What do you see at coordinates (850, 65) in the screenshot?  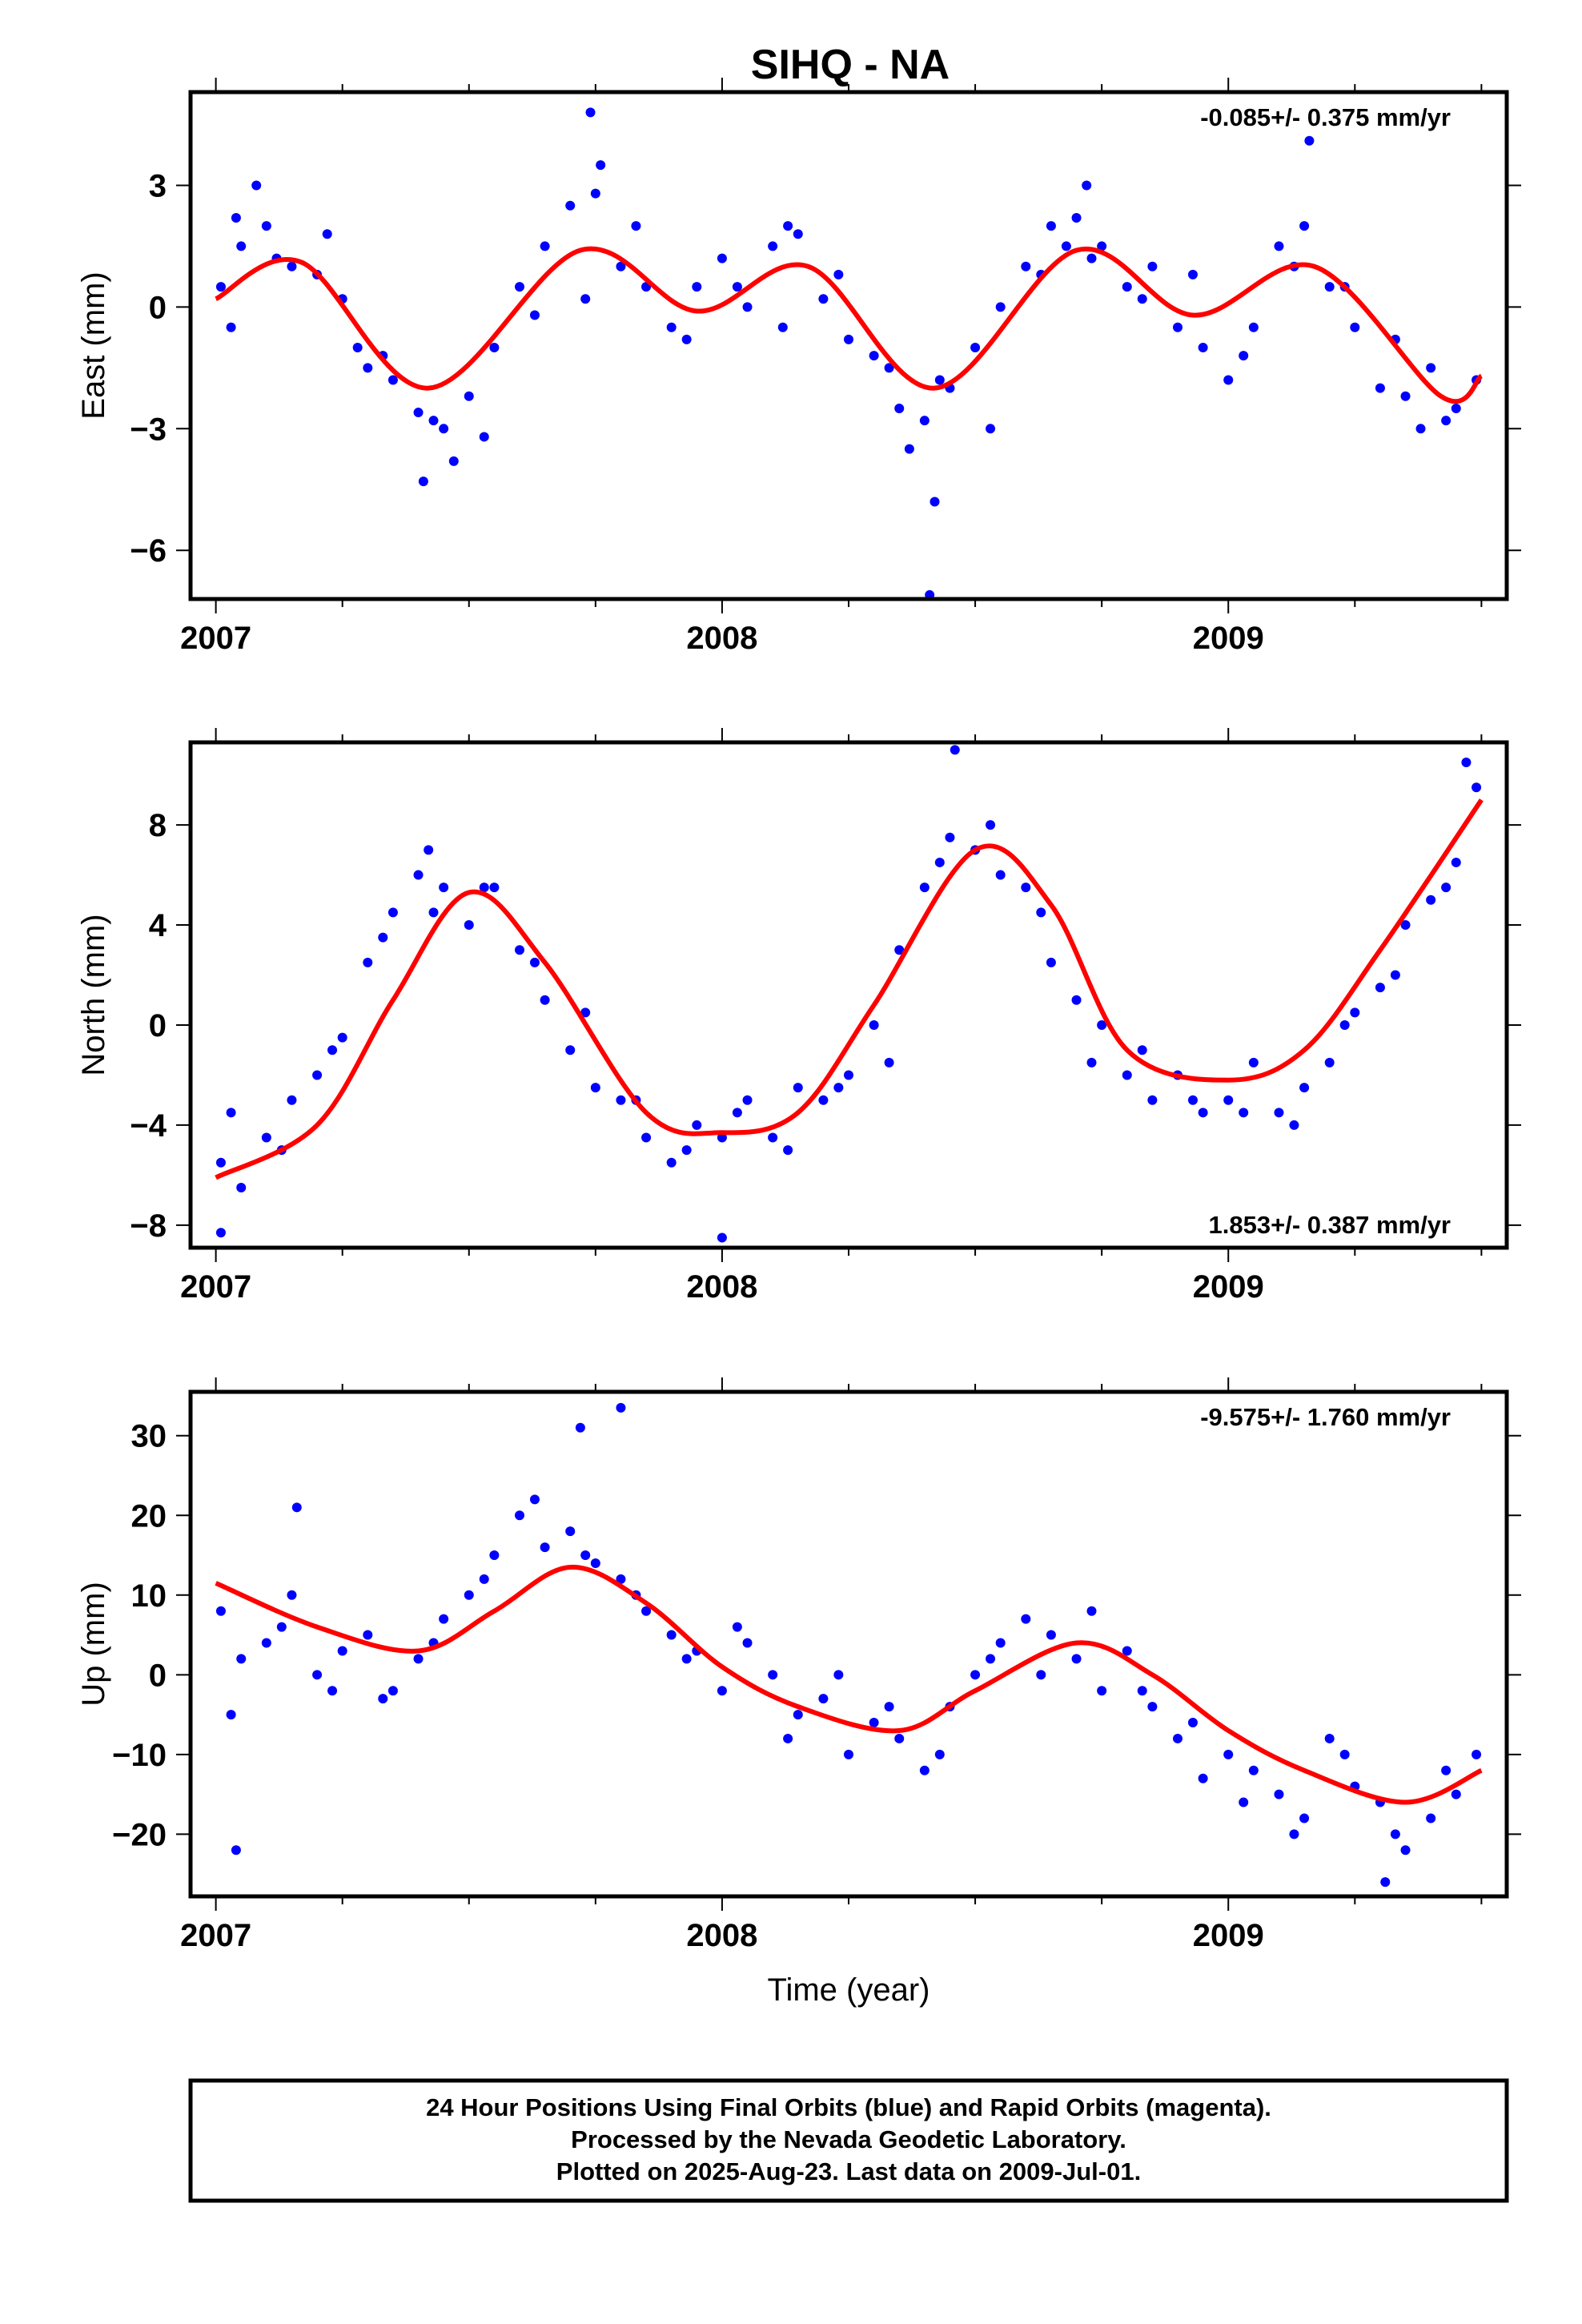 I see `figure-title: SIHQ - NA` at bounding box center [850, 65].